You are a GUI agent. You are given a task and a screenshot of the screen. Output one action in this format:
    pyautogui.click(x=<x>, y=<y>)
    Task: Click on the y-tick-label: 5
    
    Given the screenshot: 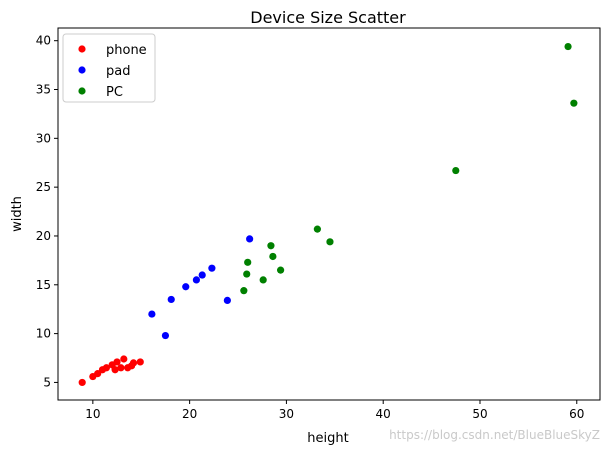 What is the action you would take?
    pyautogui.click(x=47, y=382)
    